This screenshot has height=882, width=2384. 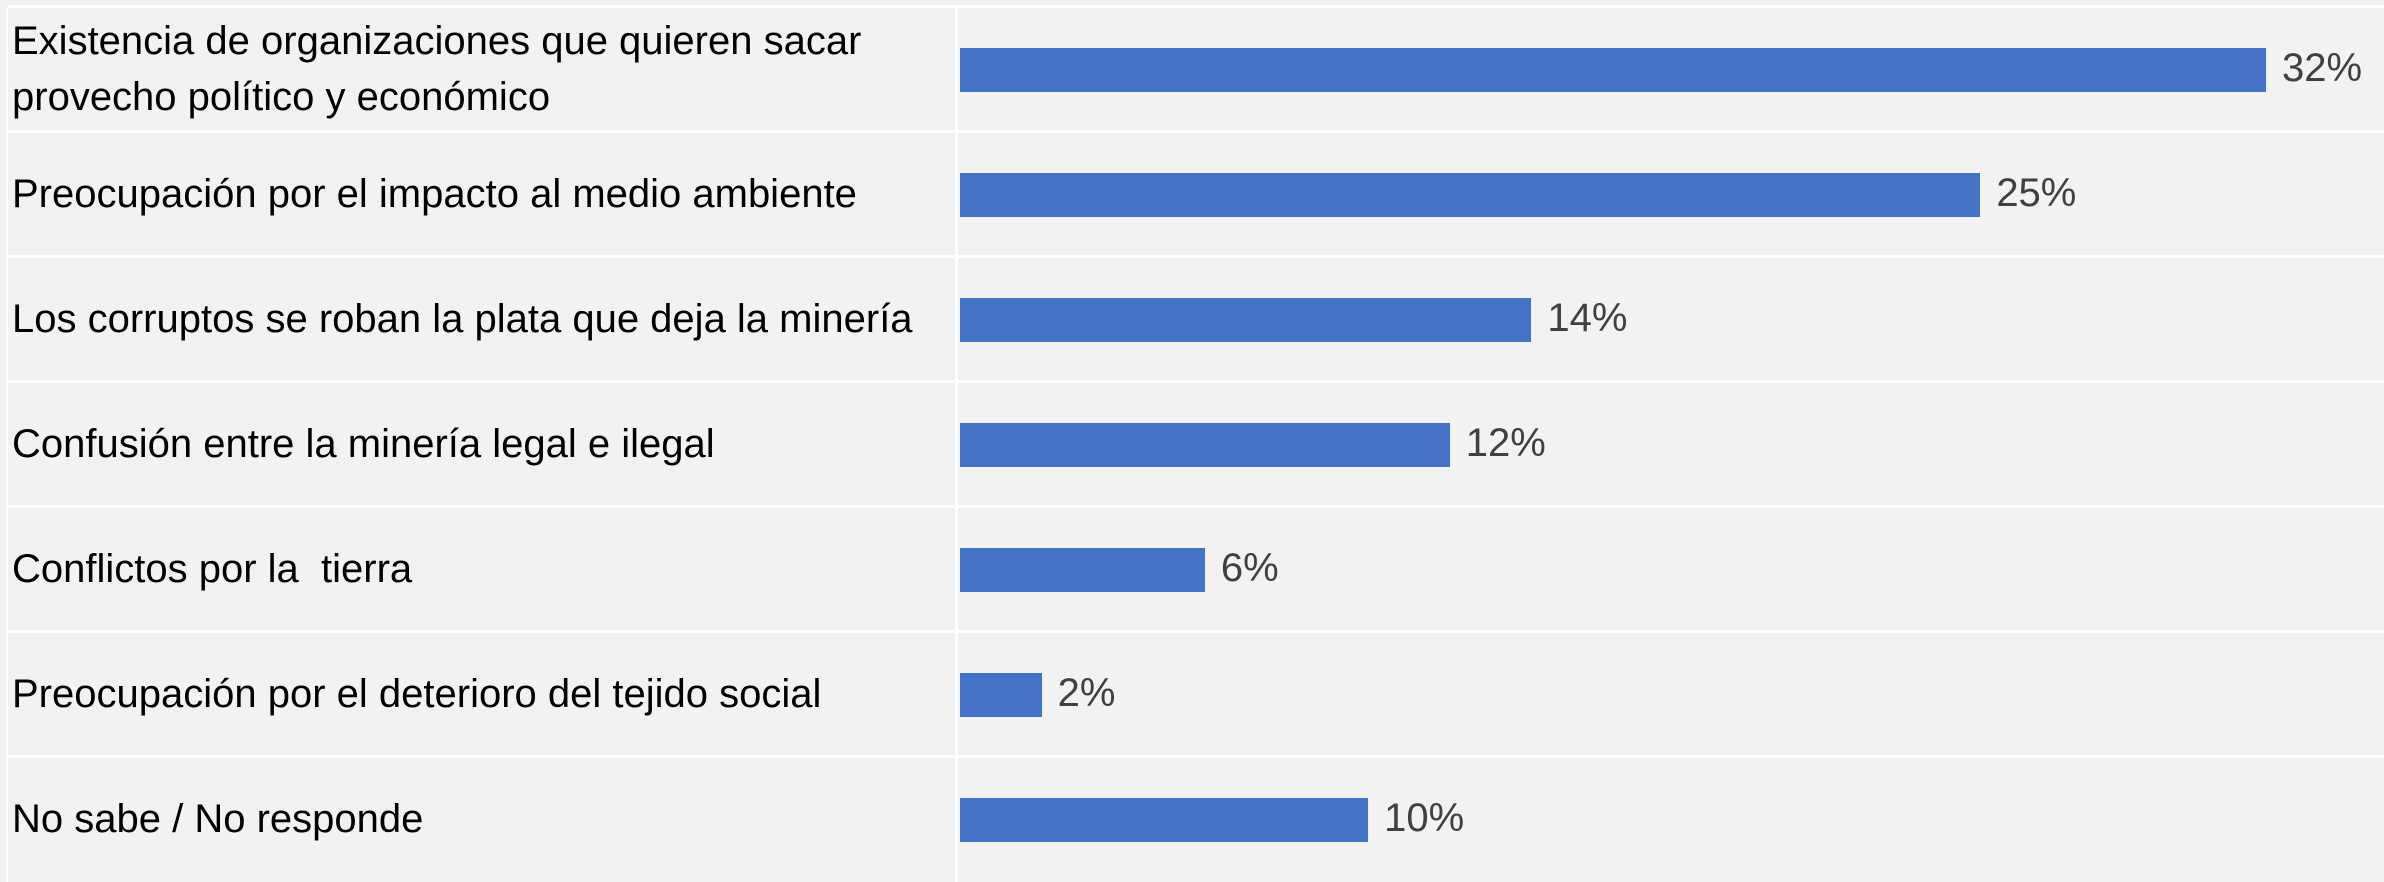 I want to click on value-label: 10%, so click(x=1424, y=818).